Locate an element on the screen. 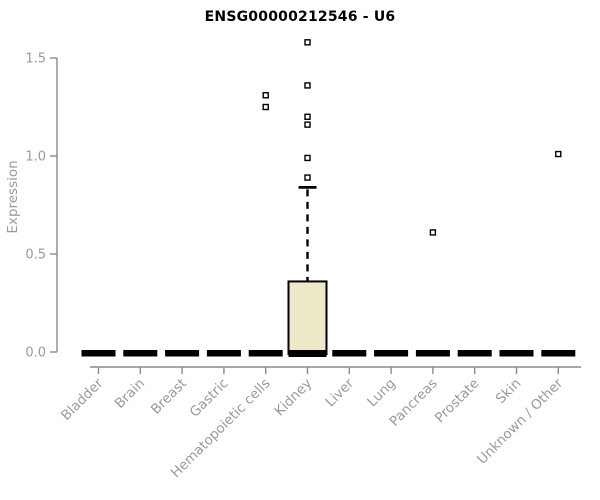 The height and width of the screenshot is (500, 600). x-tick-label: Bladder is located at coordinates (82, 399).